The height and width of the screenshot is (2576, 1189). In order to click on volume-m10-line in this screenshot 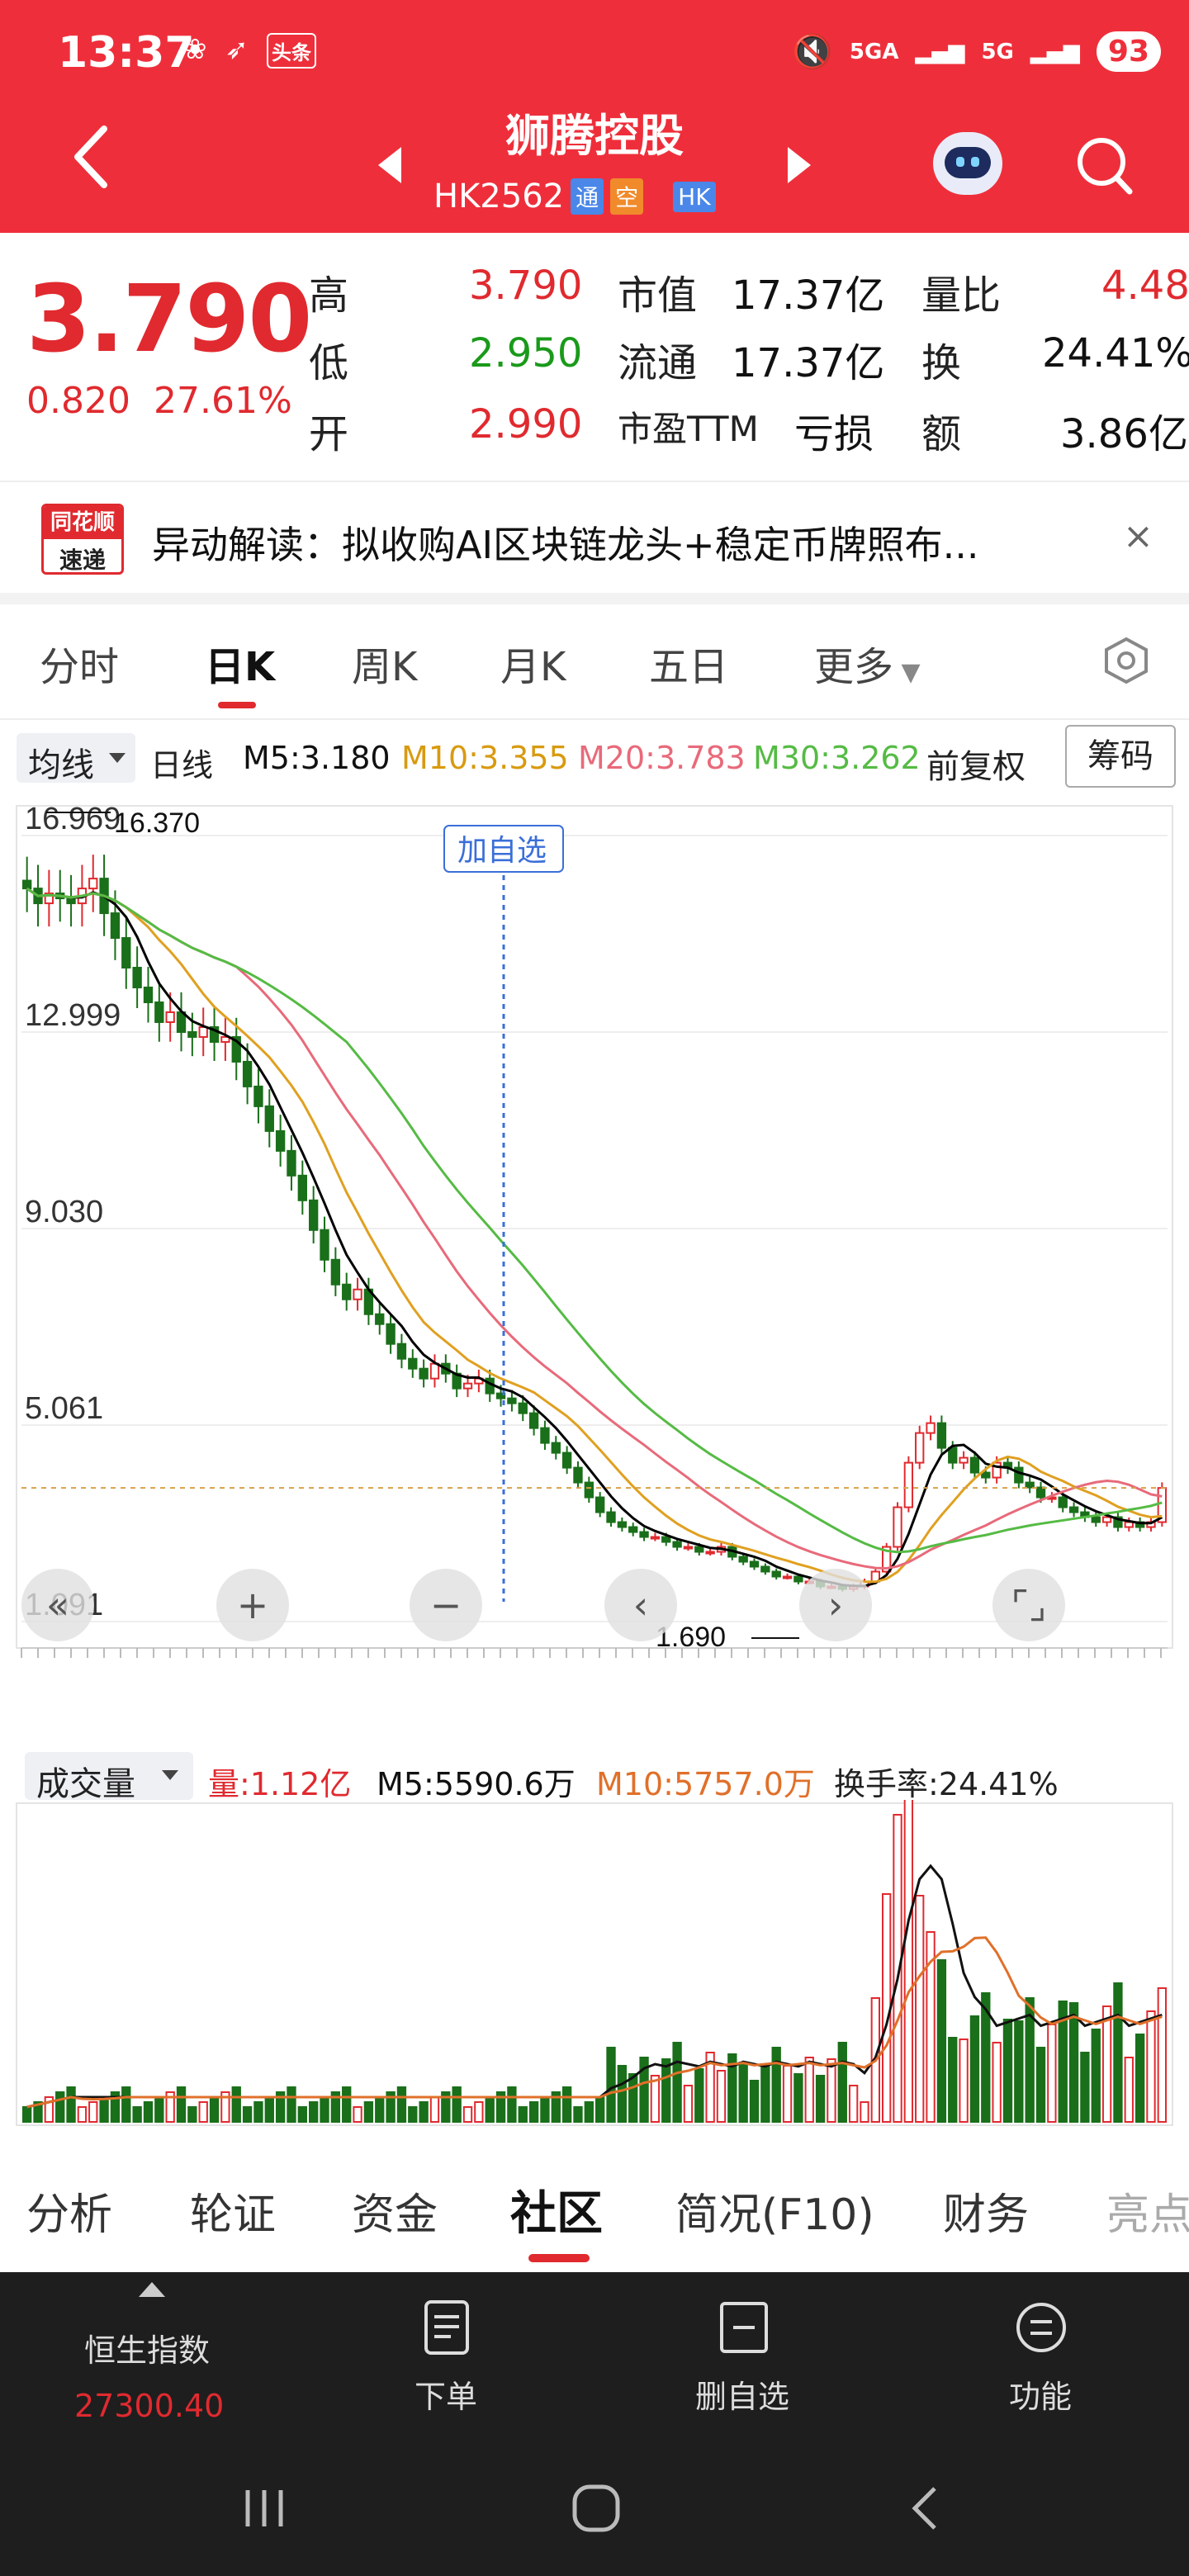, I will do `click(594, 2022)`.